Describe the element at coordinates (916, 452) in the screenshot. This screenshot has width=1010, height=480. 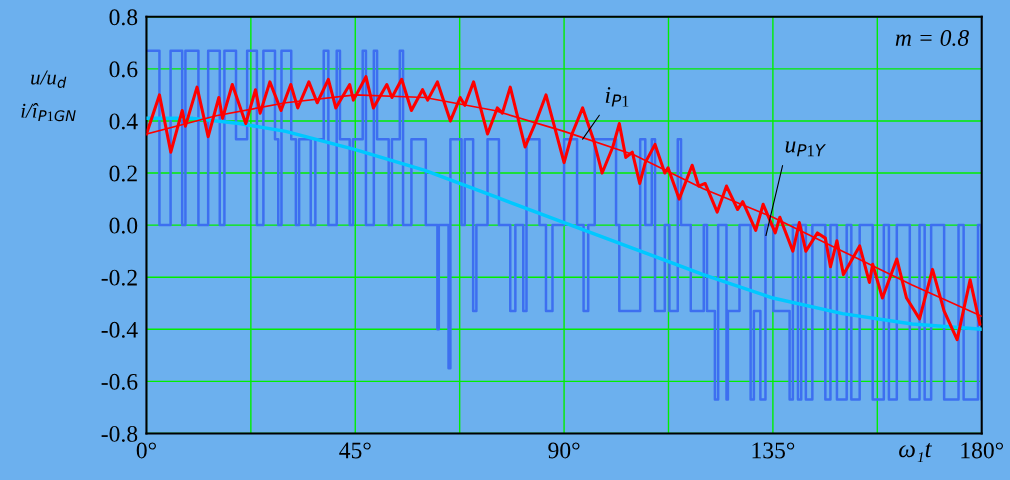
I see `x-axis-title: ω₁t` at that location.